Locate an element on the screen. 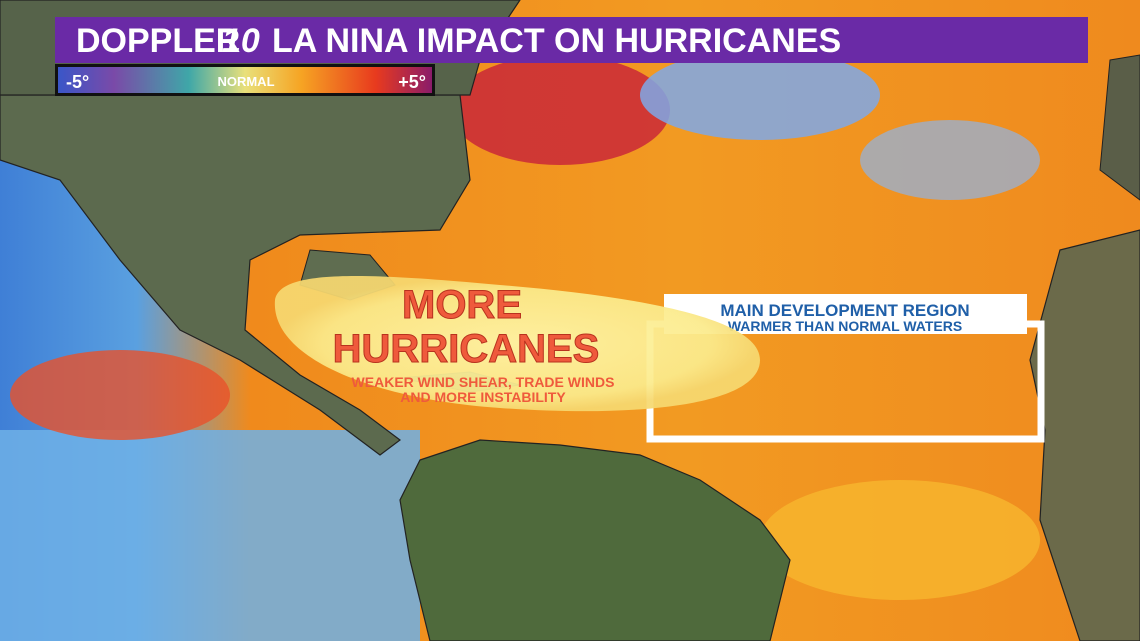 The width and height of the screenshot is (1140, 641). title-bar is located at coordinates (571, 40).